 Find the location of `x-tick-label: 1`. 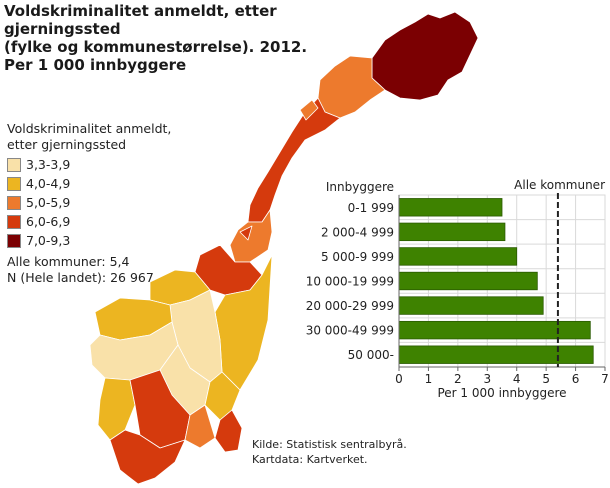

x-tick-label: 1 is located at coordinates (429, 379).